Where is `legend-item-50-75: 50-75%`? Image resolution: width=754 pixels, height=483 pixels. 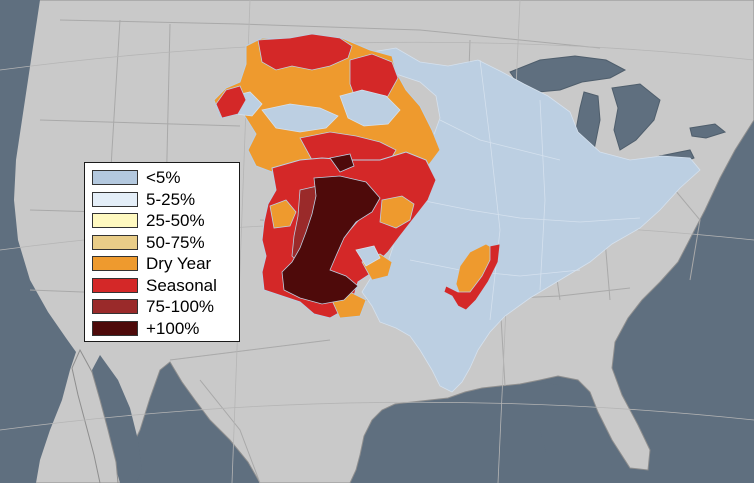 legend-item-50-75: 50-75% is located at coordinates (165, 243).